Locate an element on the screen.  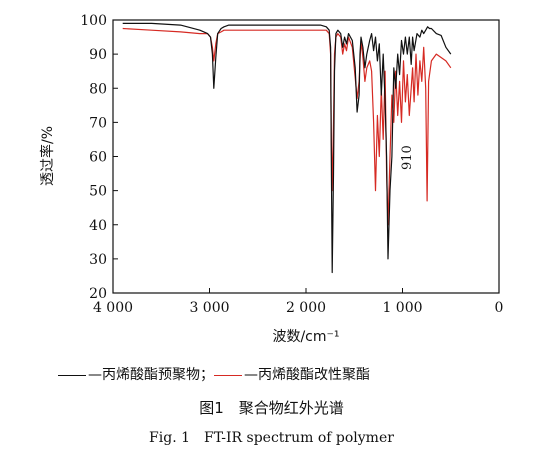
x-axis-label: 波数/cm⁻¹ is located at coordinates (305, 337).